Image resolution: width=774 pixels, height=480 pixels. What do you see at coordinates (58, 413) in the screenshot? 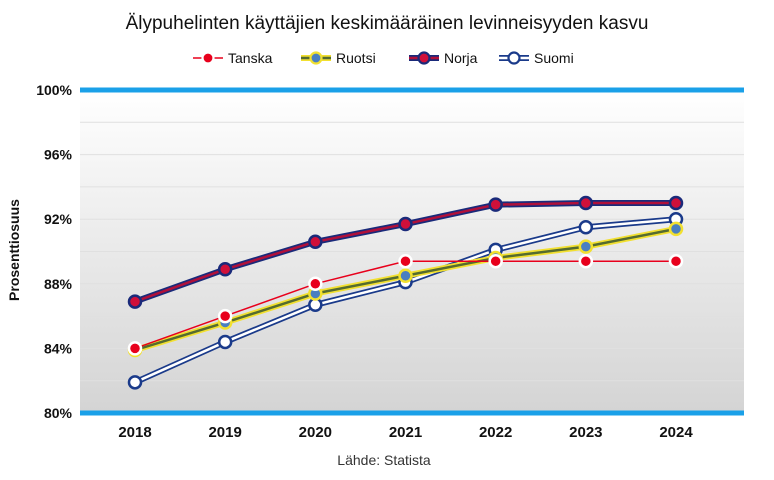
I see `y-tick-label: 80%` at bounding box center [58, 413].